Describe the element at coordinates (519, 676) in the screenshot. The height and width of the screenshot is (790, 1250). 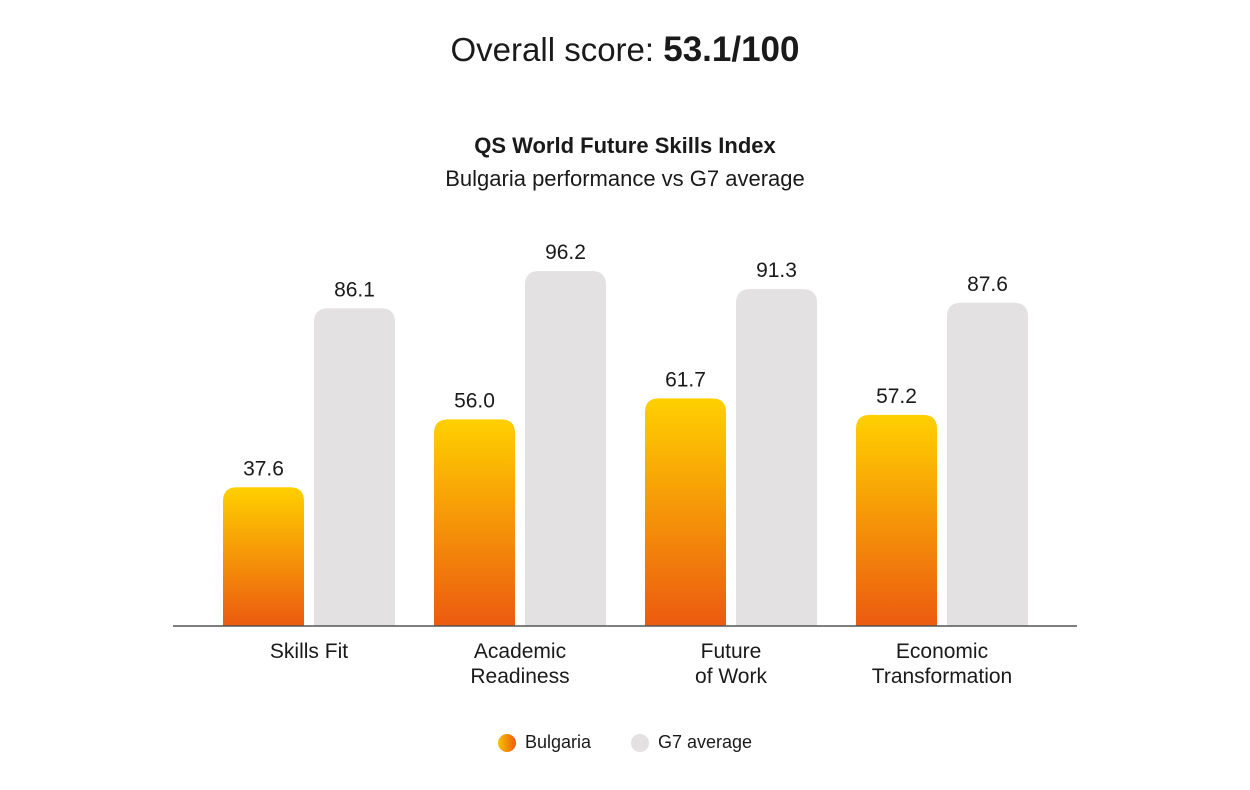
I see `category-label-1-line-1: Readiness` at that location.